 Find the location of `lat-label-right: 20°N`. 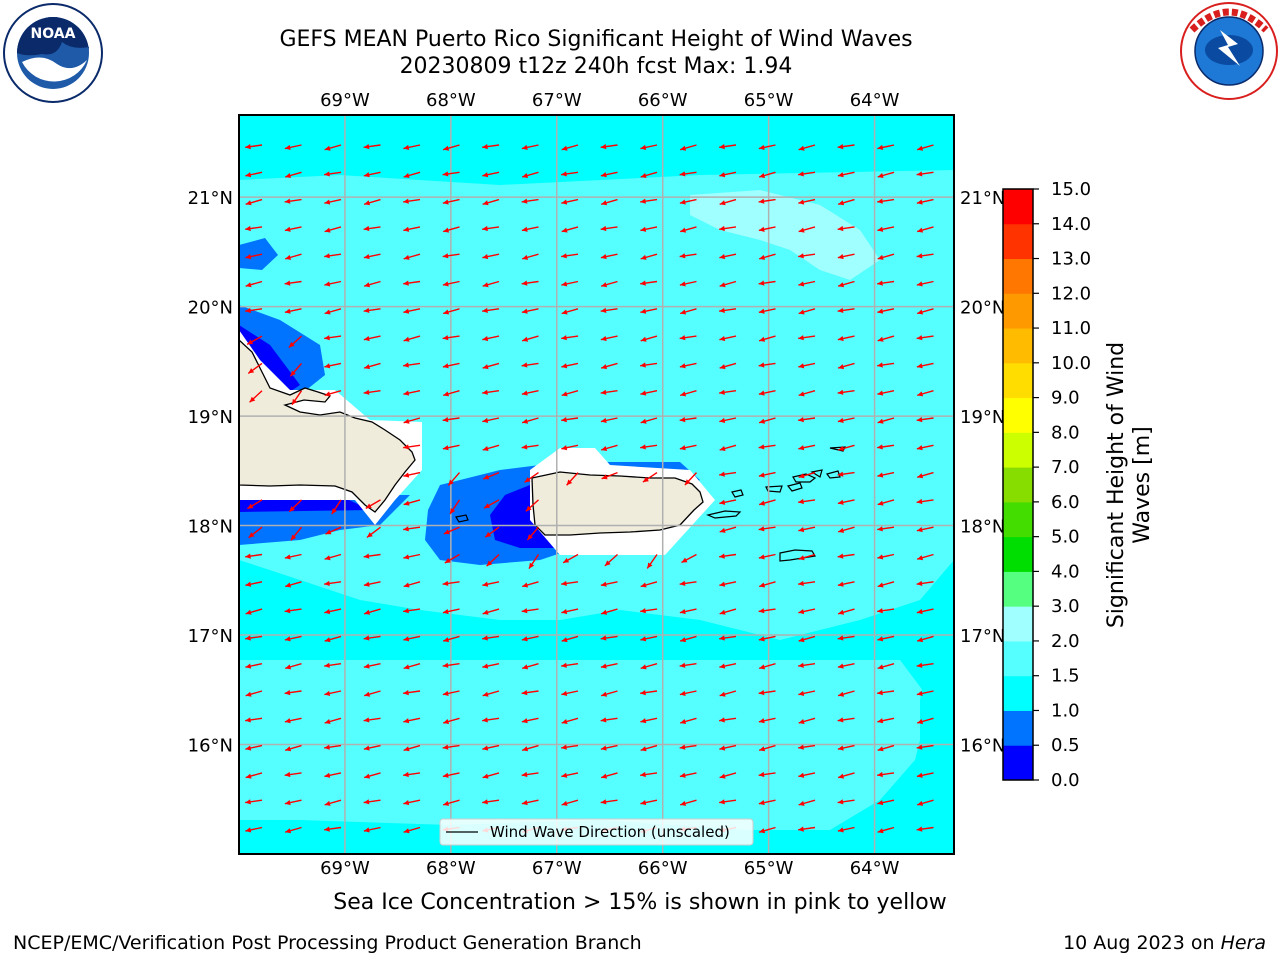

lat-label-right: 20°N is located at coordinates (982, 308).